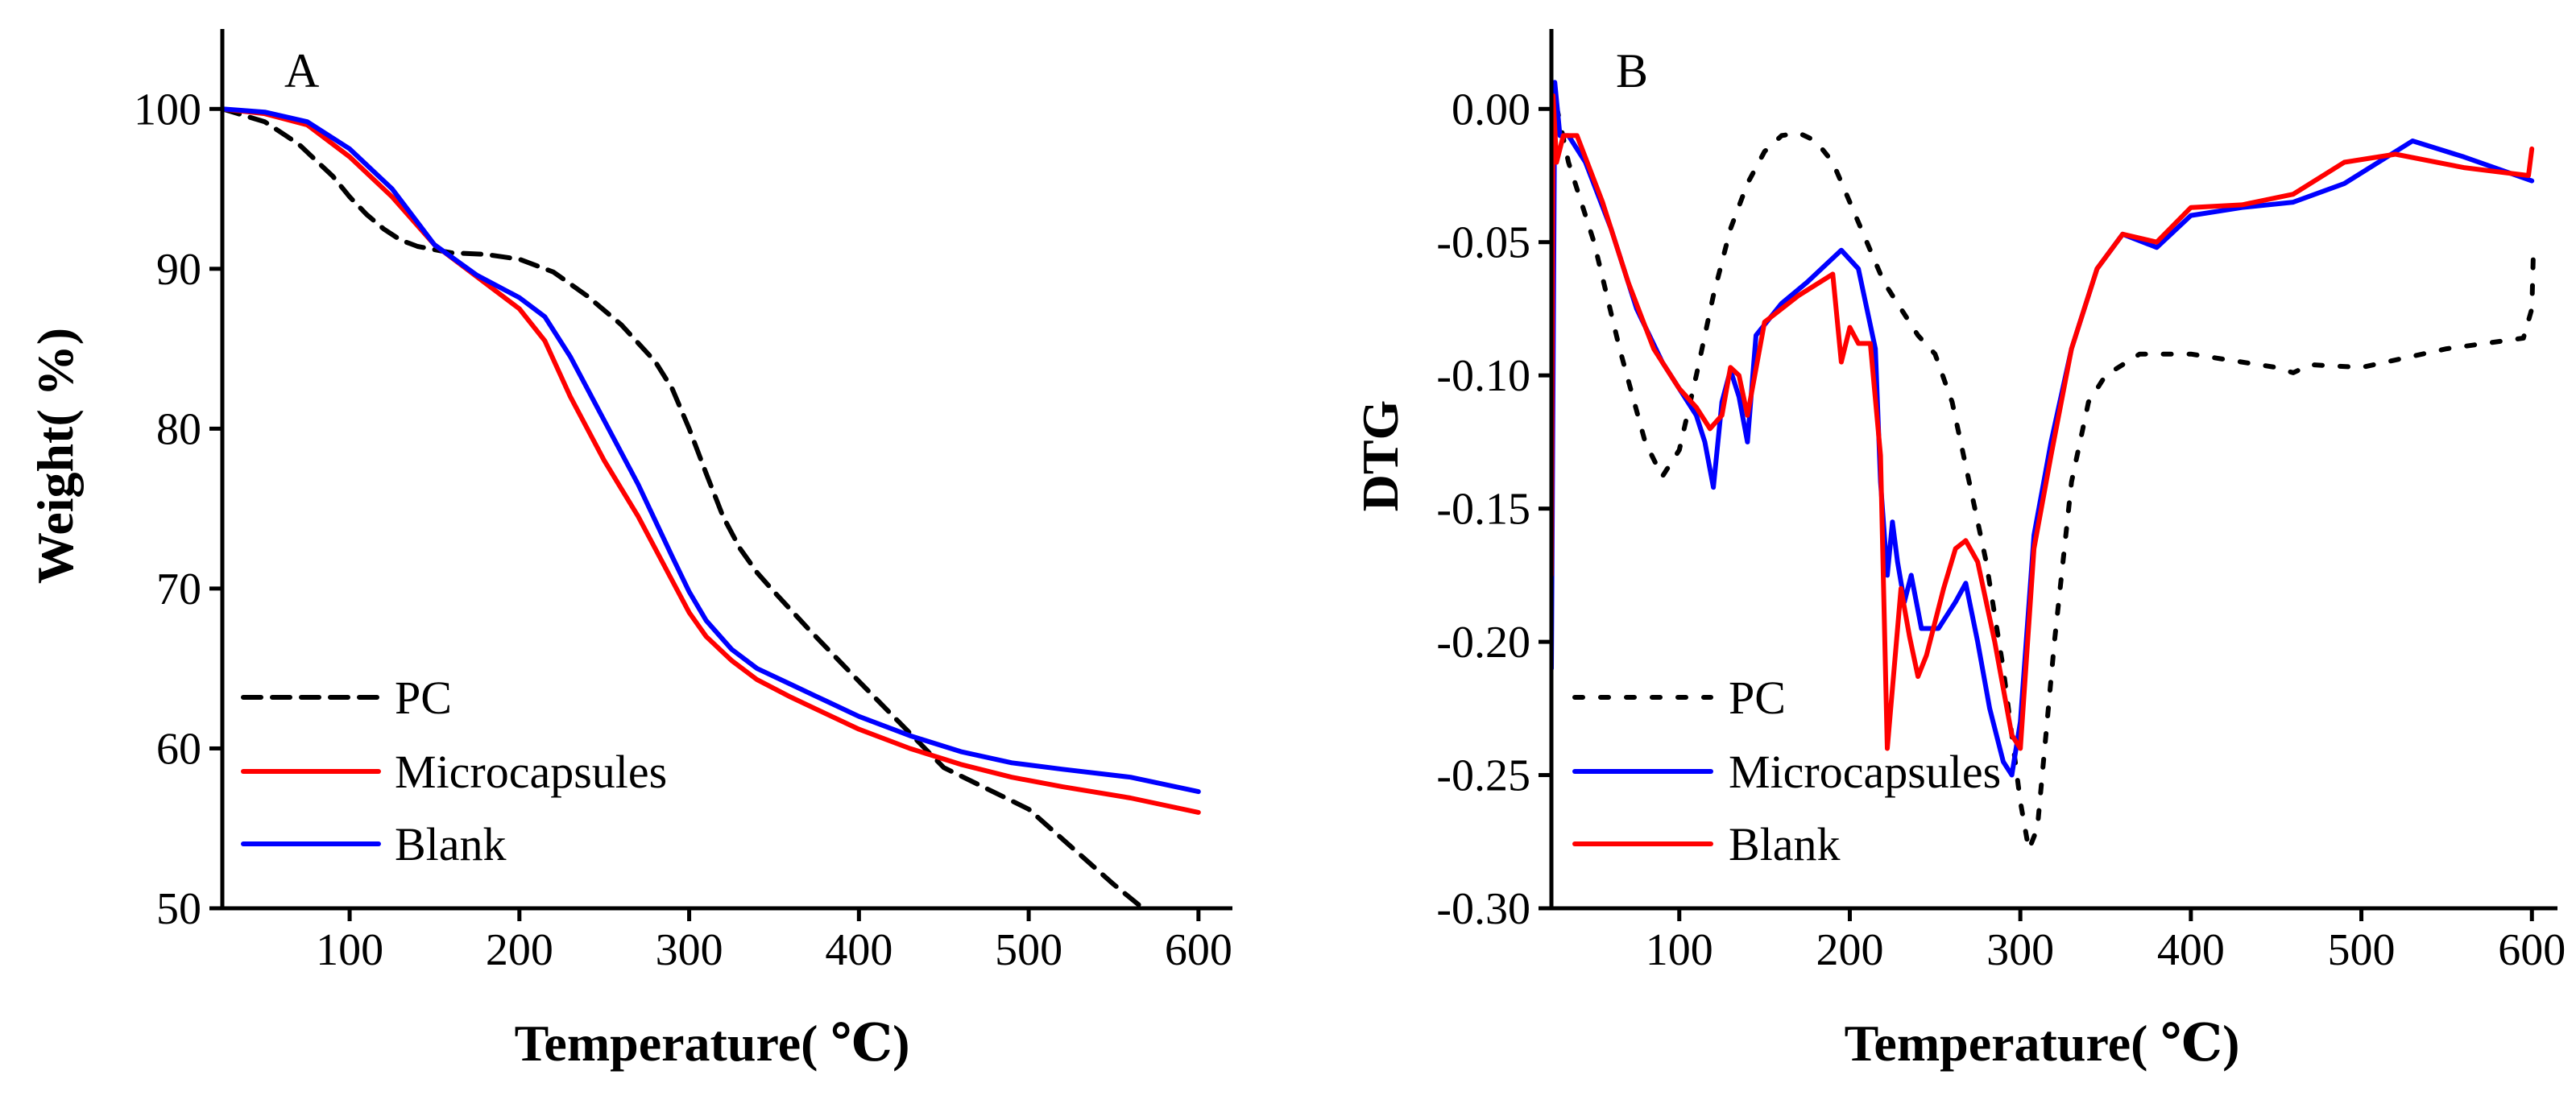 The height and width of the screenshot is (1108, 2576). Describe the element at coordinates (1483, 643) in the screenshot. I see `y-tick-label: -0.20` at that location.